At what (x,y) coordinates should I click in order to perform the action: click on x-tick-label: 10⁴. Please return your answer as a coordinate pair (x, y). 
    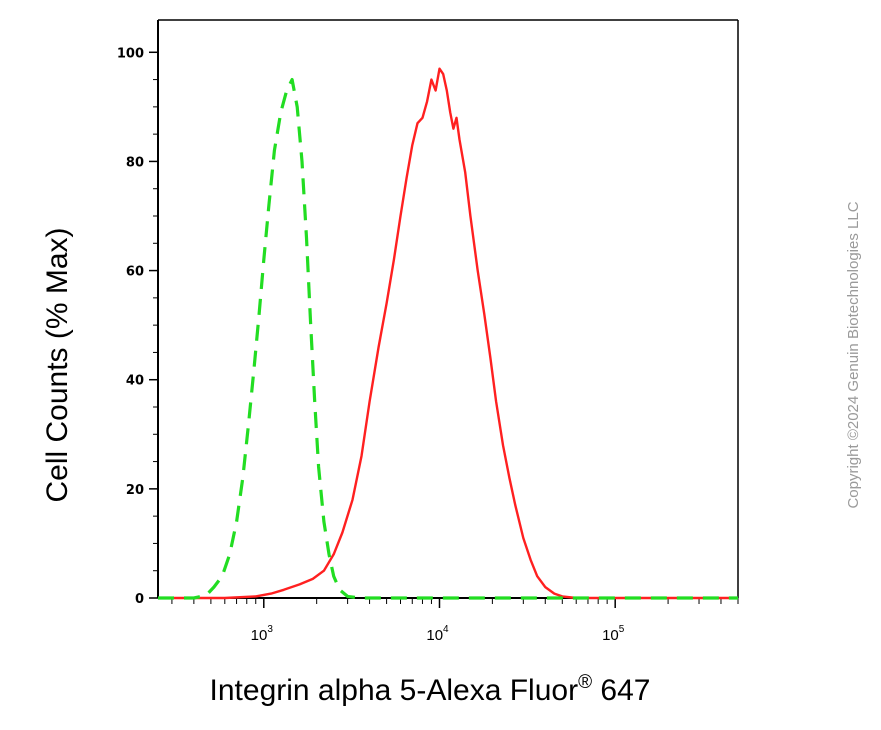
    Looking at the image, I should click on (437, 634).